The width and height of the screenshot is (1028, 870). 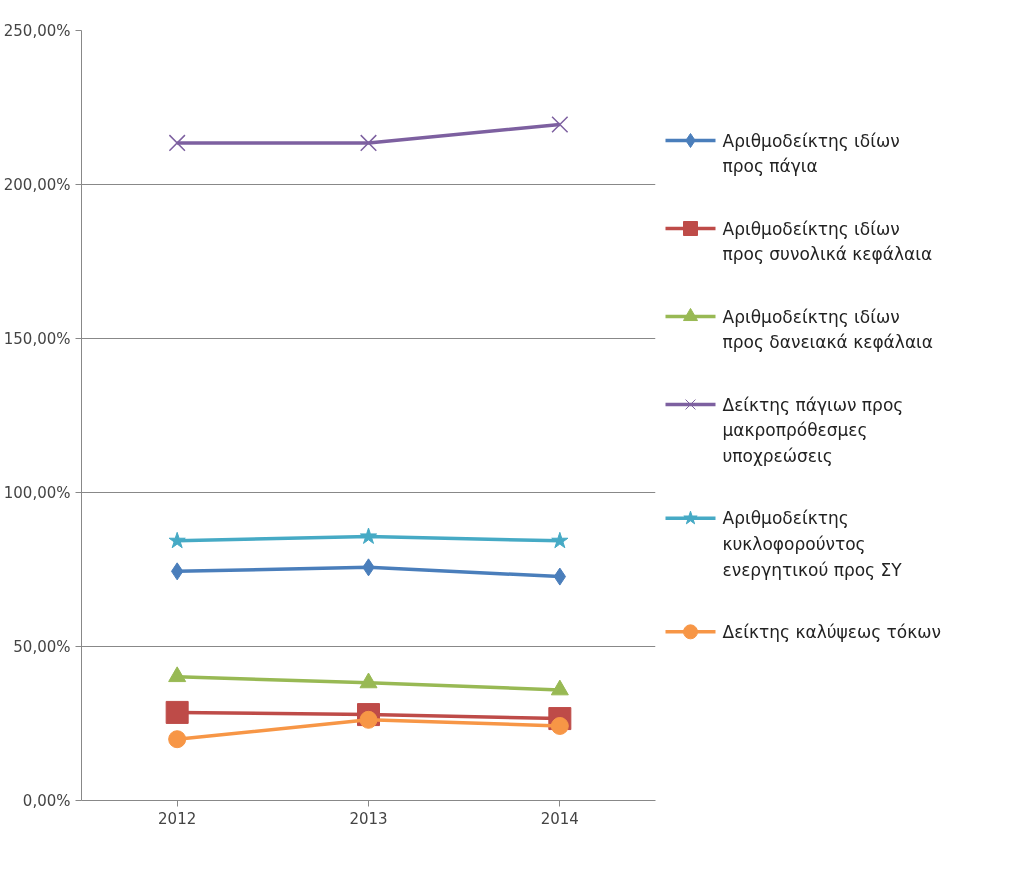 What do you see at coordinates (559, 818) in the screenshot?
I see `x-tick-label: 2014` at bounding box center [559, 818].